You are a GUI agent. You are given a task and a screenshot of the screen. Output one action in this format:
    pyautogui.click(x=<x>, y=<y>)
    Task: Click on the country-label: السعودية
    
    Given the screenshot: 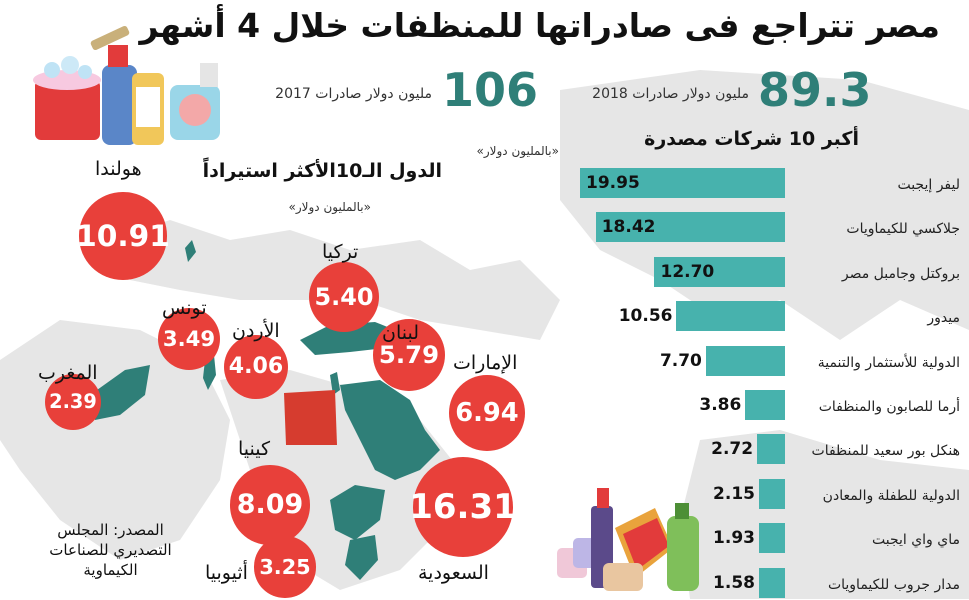 What is the action you would take?
    pyautogui.click(x=453, y=573)
    